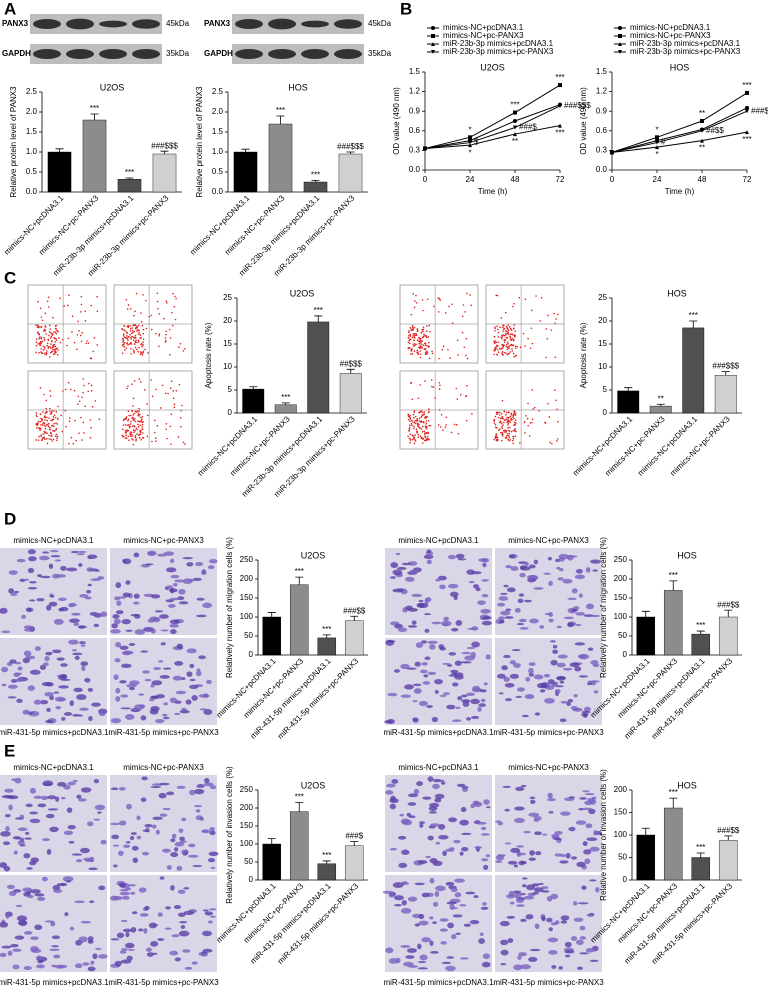 This screenshot has height=991, width=768. Describe the element at coordinates (248, 861) in the screenshot. I see `y-tick-label: 50` at that location.